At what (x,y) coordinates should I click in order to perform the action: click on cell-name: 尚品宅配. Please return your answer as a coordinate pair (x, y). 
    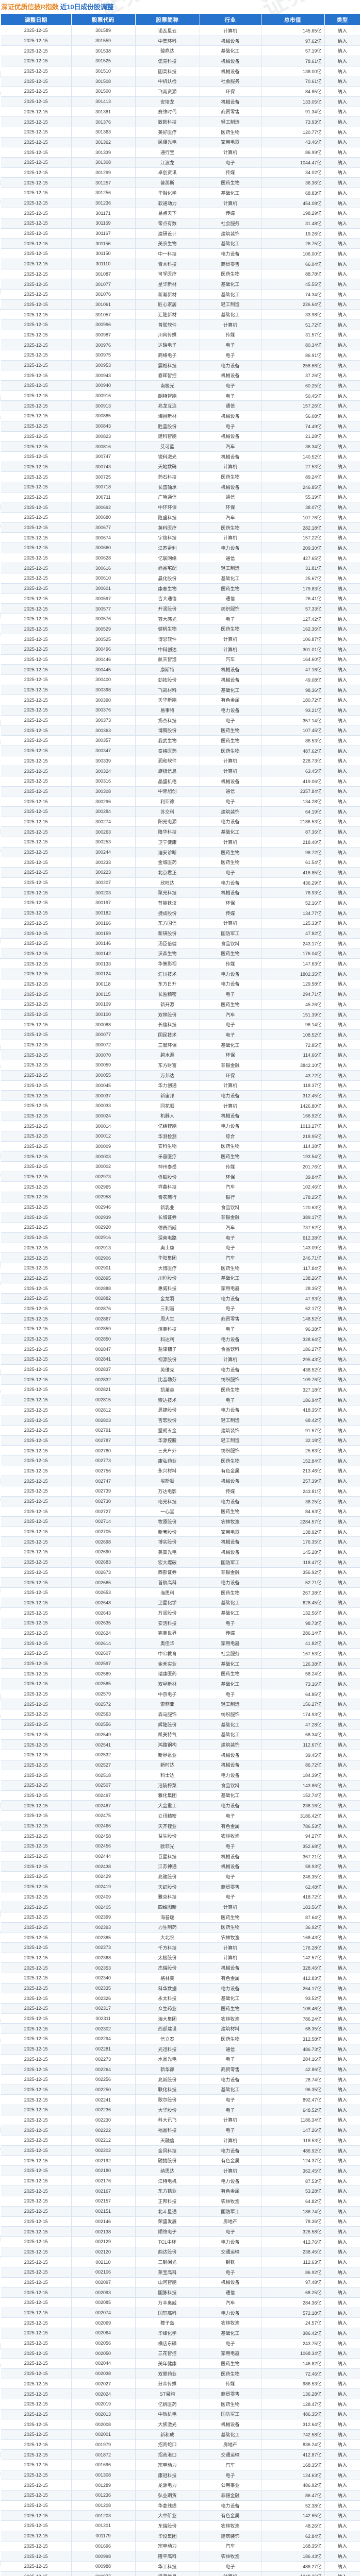
    Looking at the image, I should click on (167, 568).